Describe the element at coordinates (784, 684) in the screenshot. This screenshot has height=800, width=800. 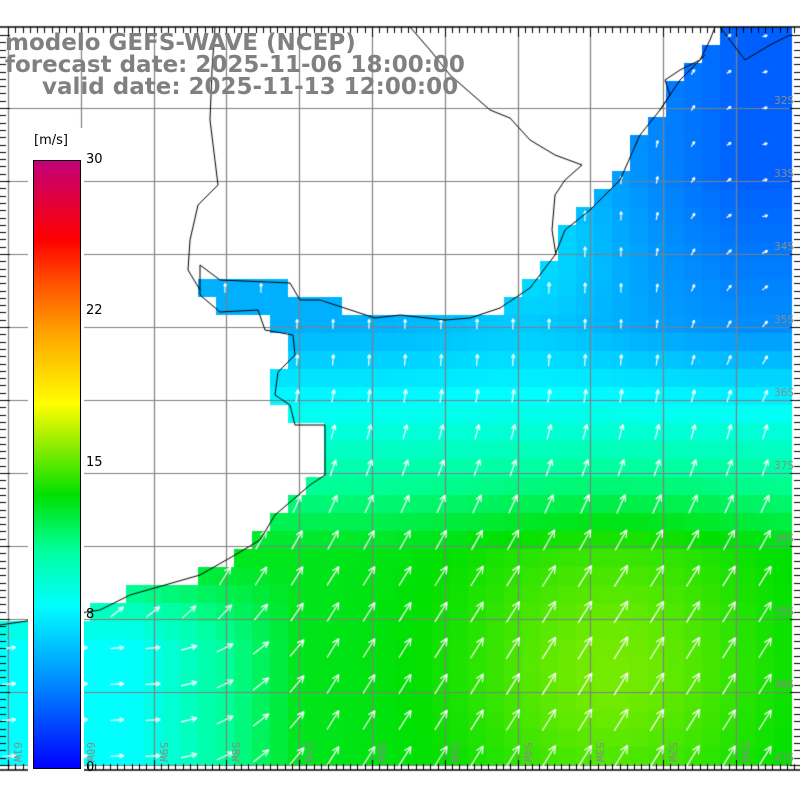
I see `latitude-label: 40S` at that location.